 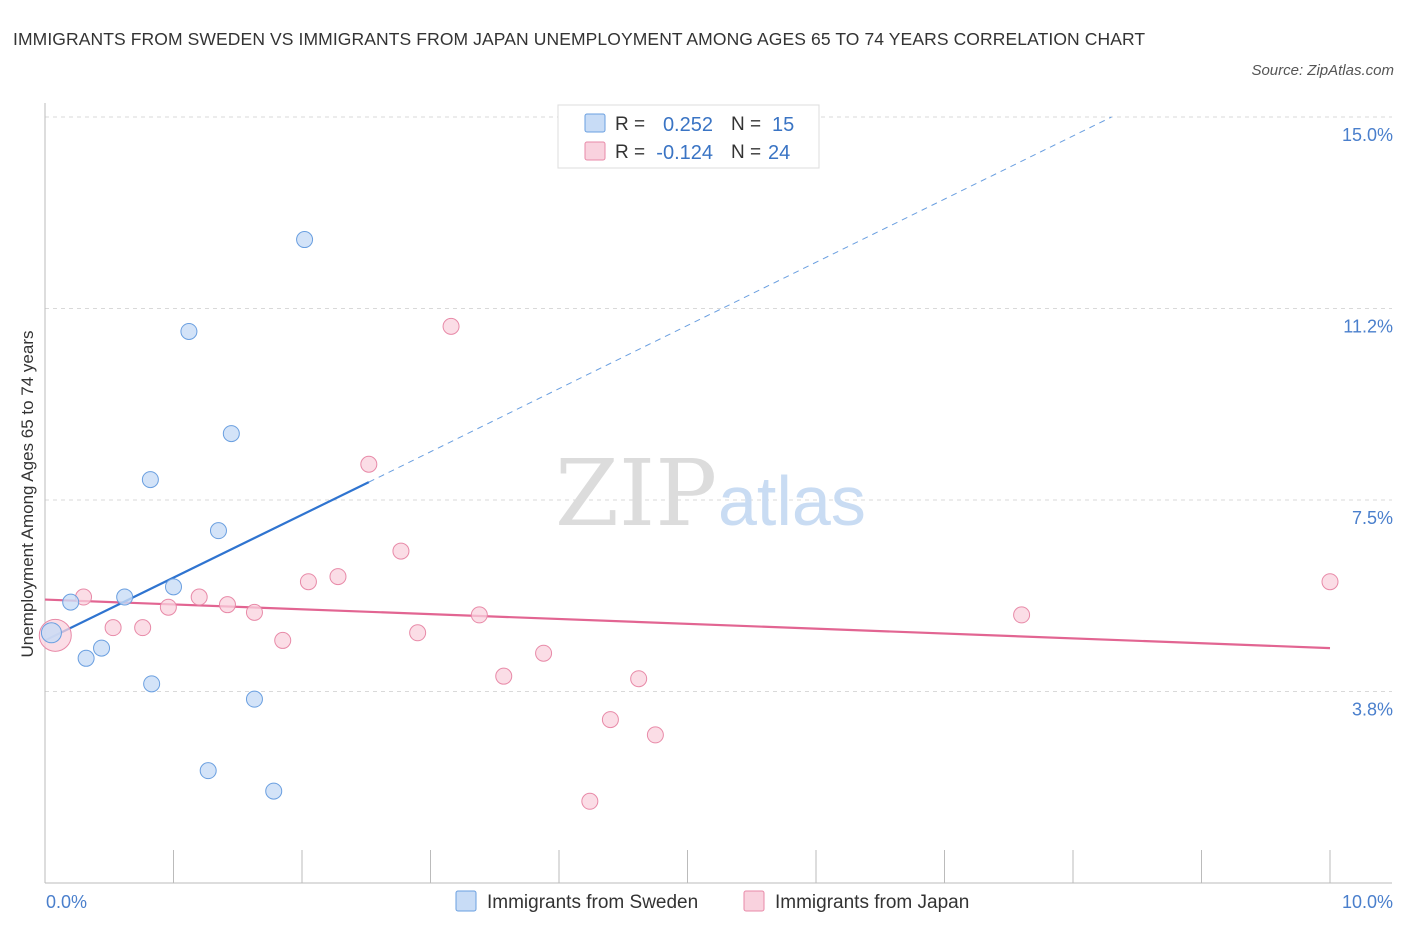 What do you see at coordinates (630, 152) in the screenshot?
I see `japan-r-label: R =` at bounding box center [630, 152].